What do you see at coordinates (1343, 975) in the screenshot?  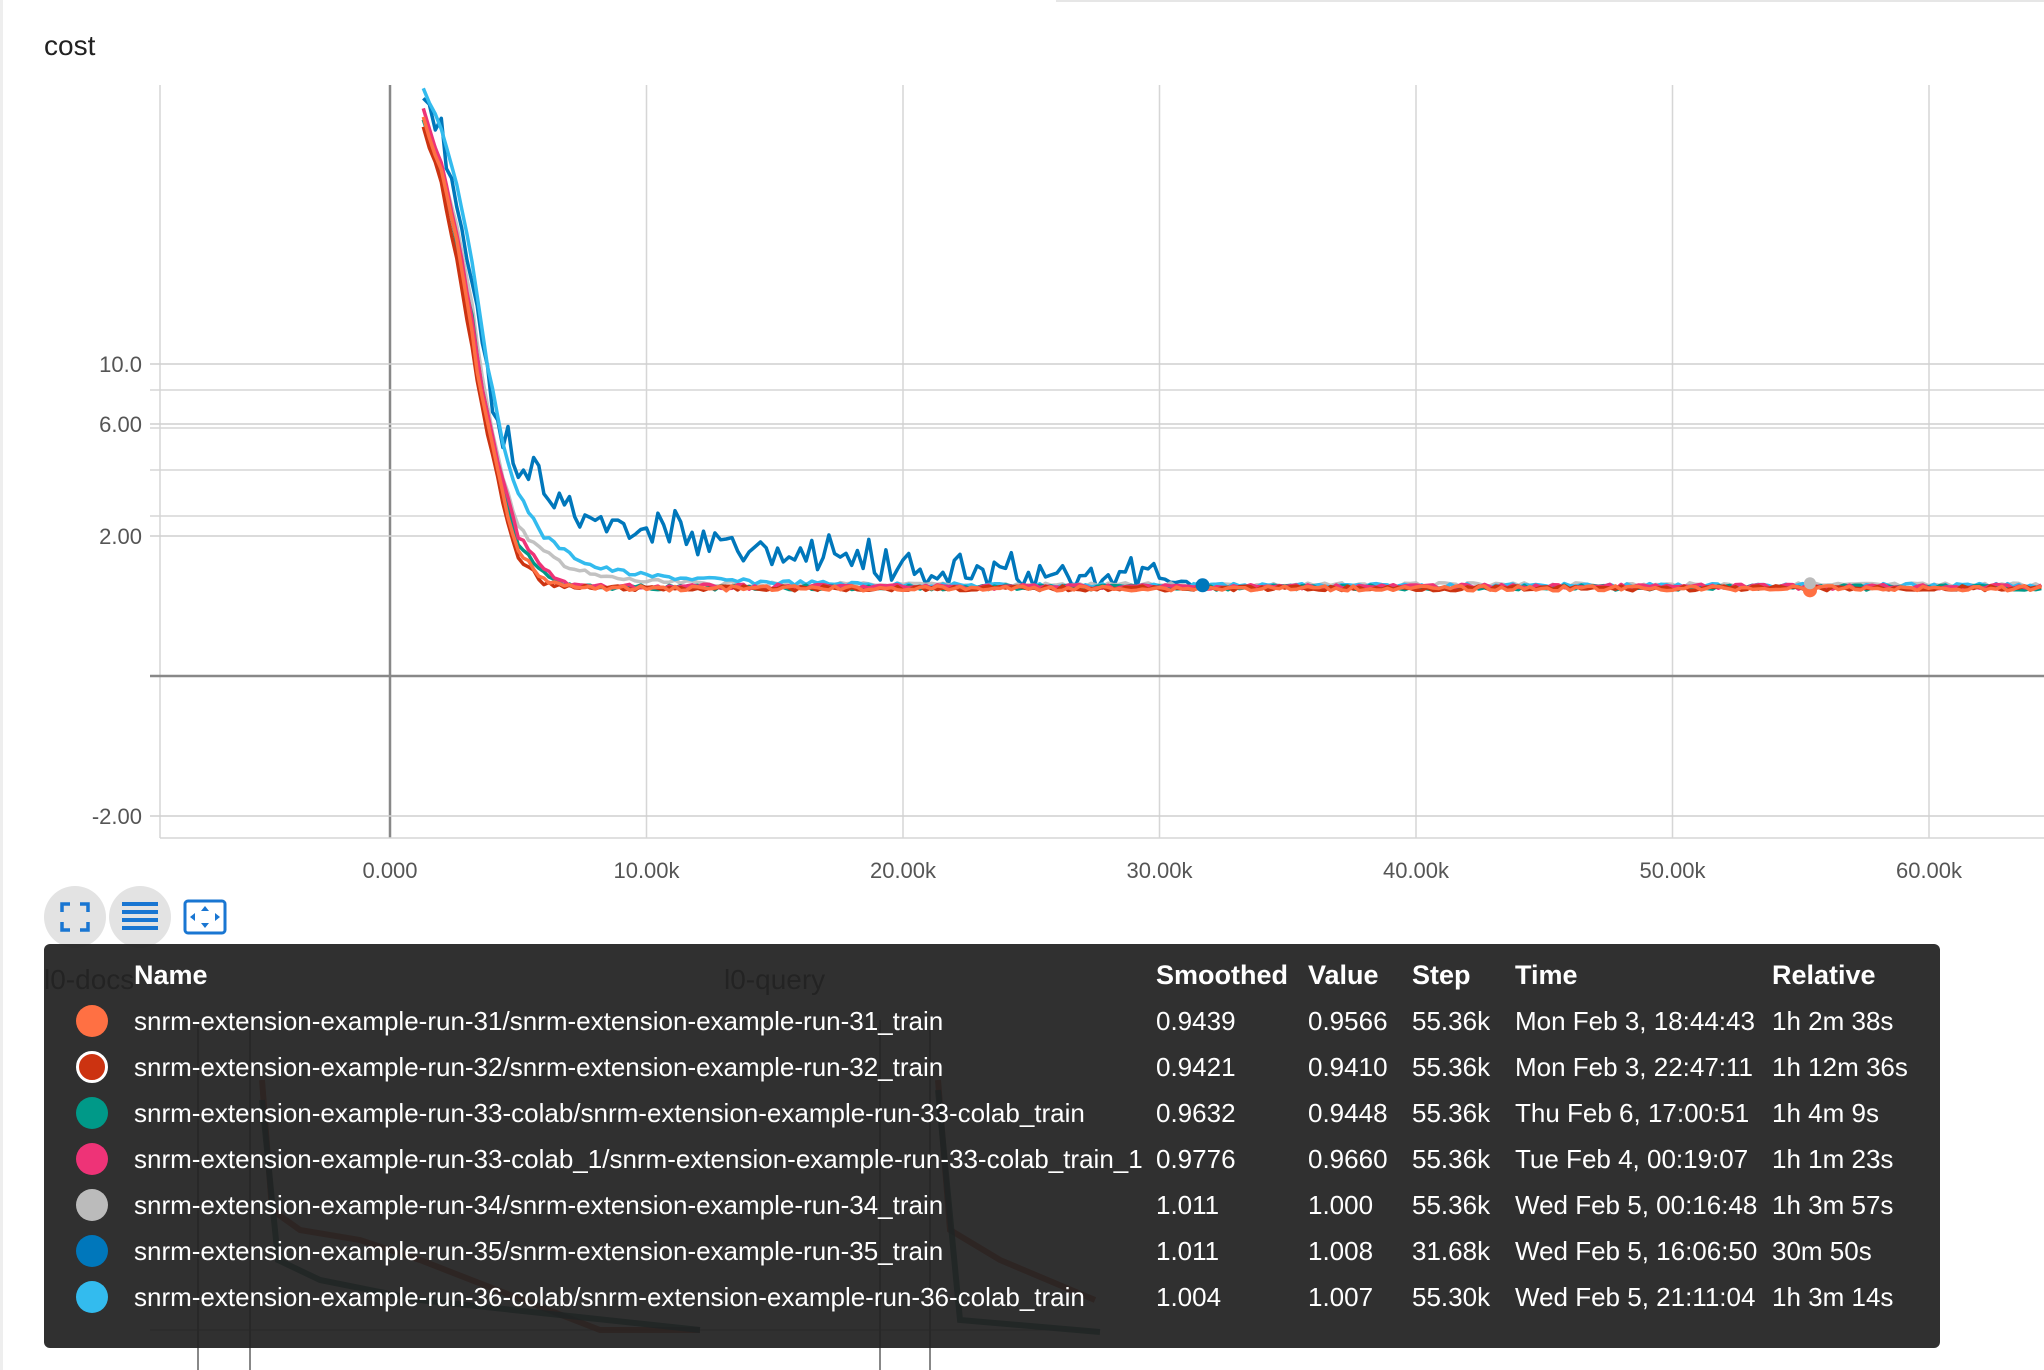 I see `header-value: Value` at bounding box center [1343, 975].